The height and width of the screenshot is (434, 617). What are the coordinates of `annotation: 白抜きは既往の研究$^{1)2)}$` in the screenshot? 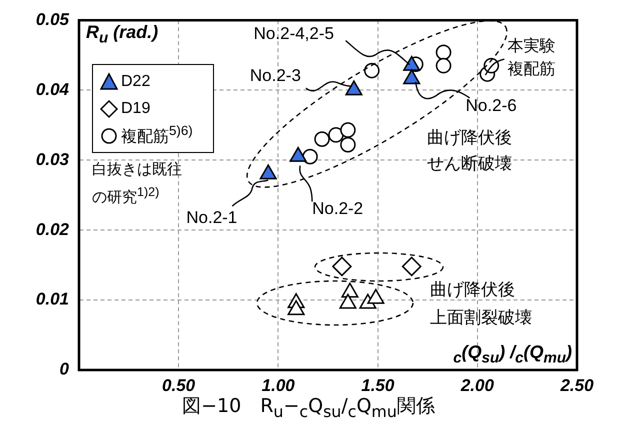 It's located at (137, 184).